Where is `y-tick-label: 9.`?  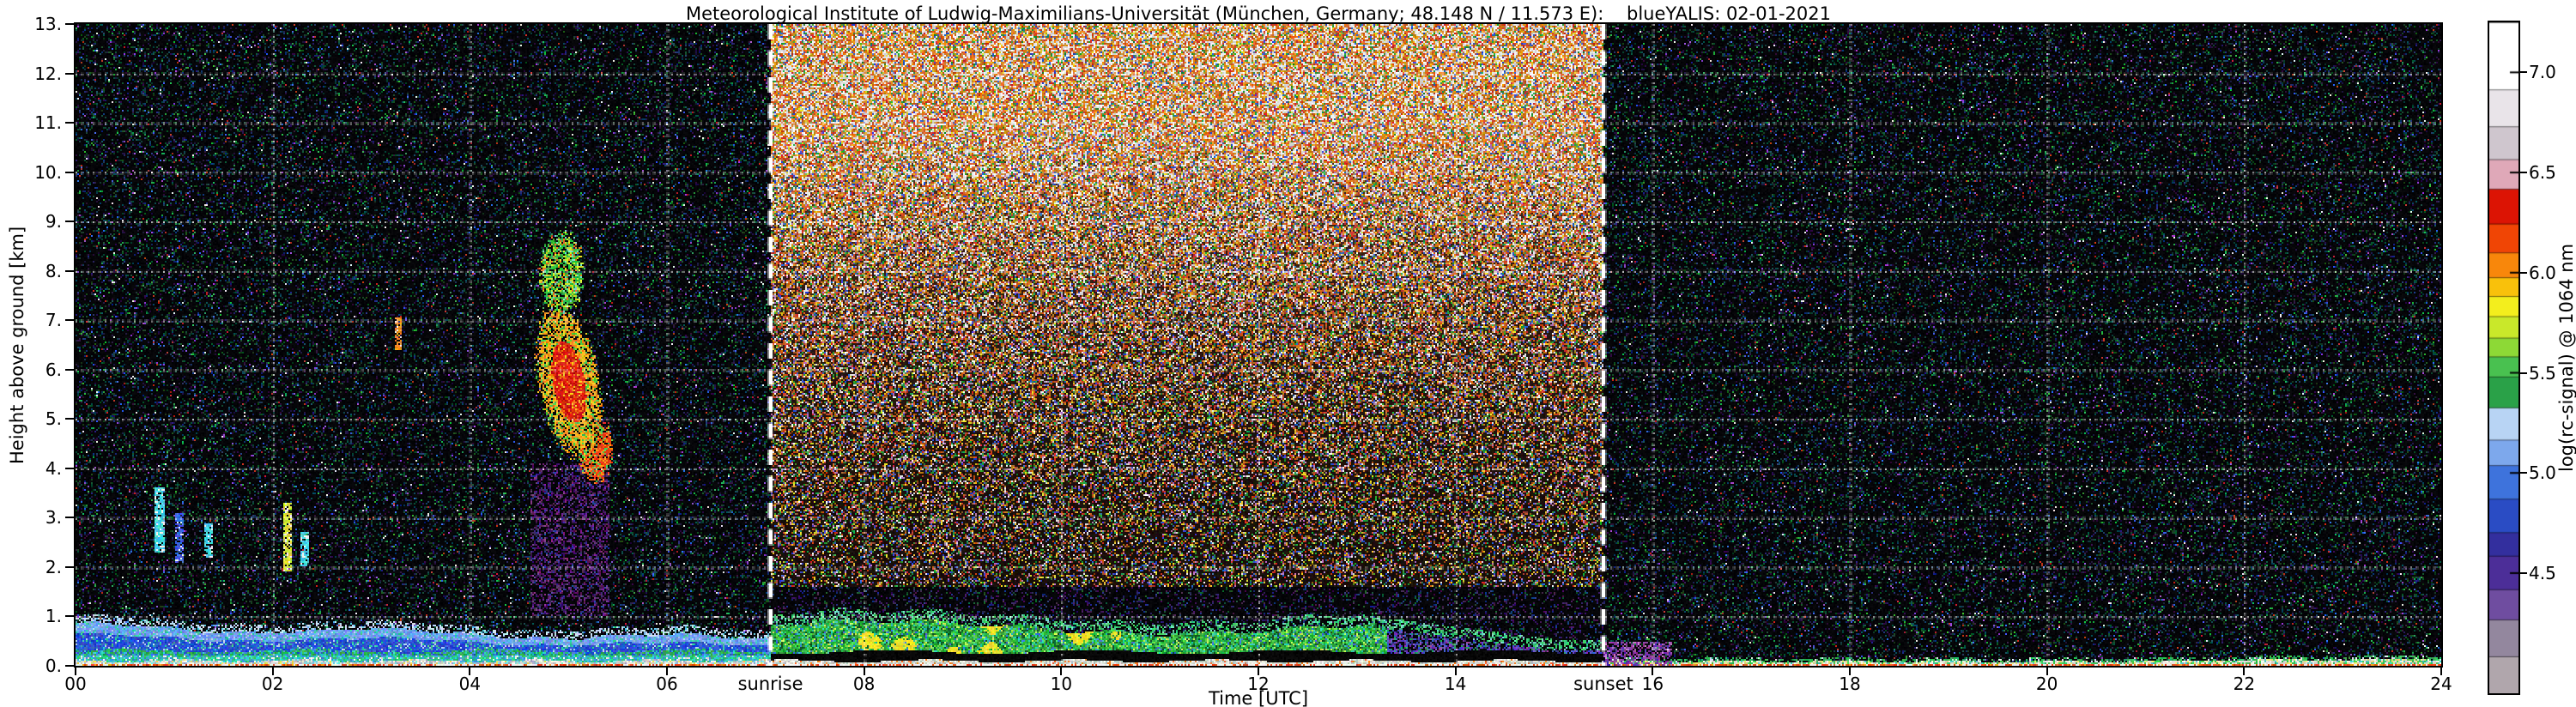 y-tick-label: 9. is located at coordinates (53, 222).